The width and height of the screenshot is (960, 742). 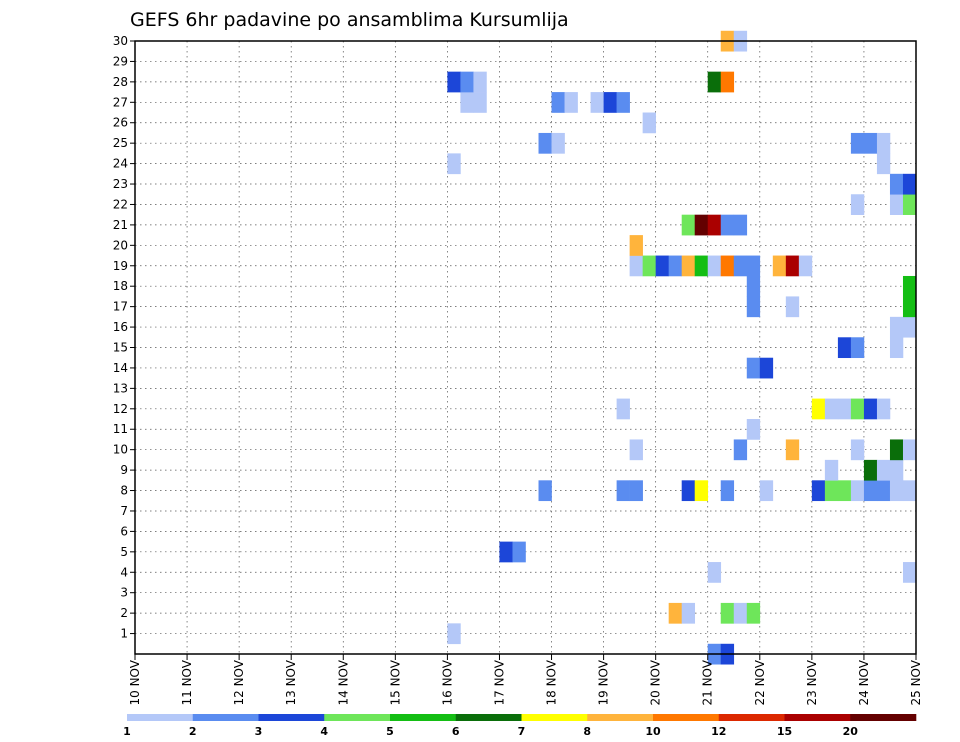 What do you see at coordinates (552, 682) in the screenshot?
I see `x-tick-label: 18 NOV` at bounding box center [552, 682].